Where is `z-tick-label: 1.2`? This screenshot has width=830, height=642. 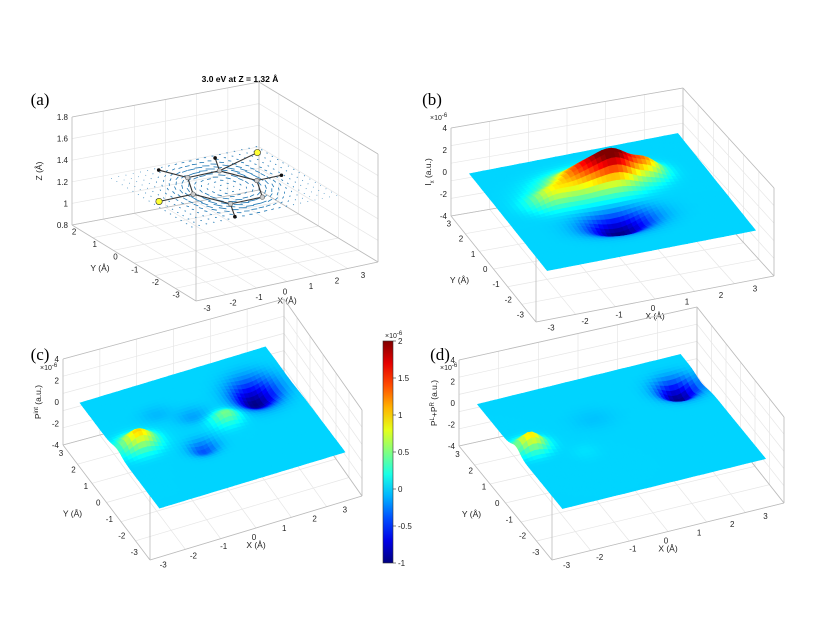
z-tick-label: 1.2 is located at coordinates (63, 182).